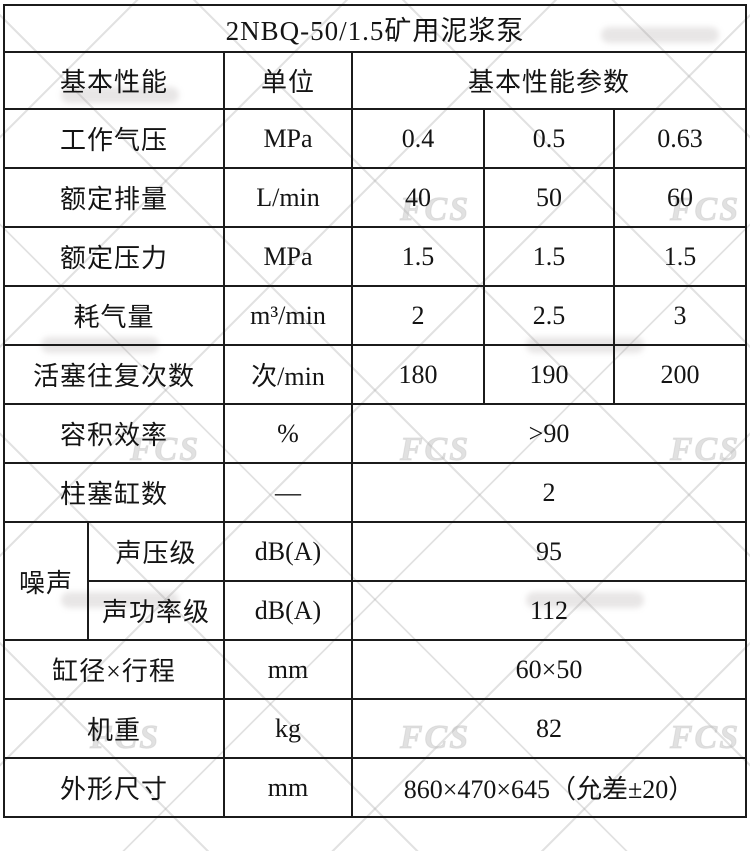 The image size is (750, 851). I want to click on value-cell: 3, so click(680, 315).